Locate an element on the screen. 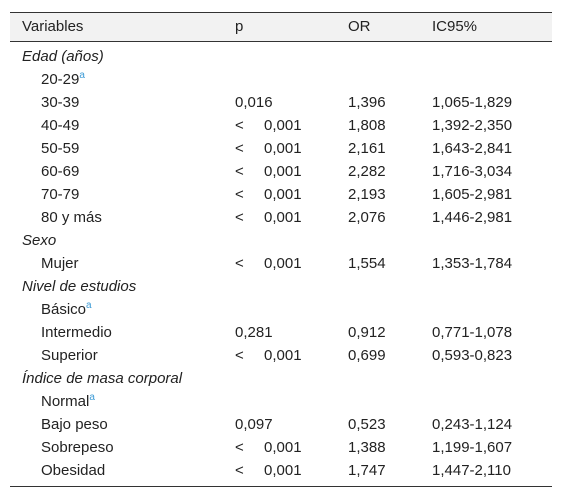 The image size is (562, 499). header-cell: p is located at coordinates (239, 26).